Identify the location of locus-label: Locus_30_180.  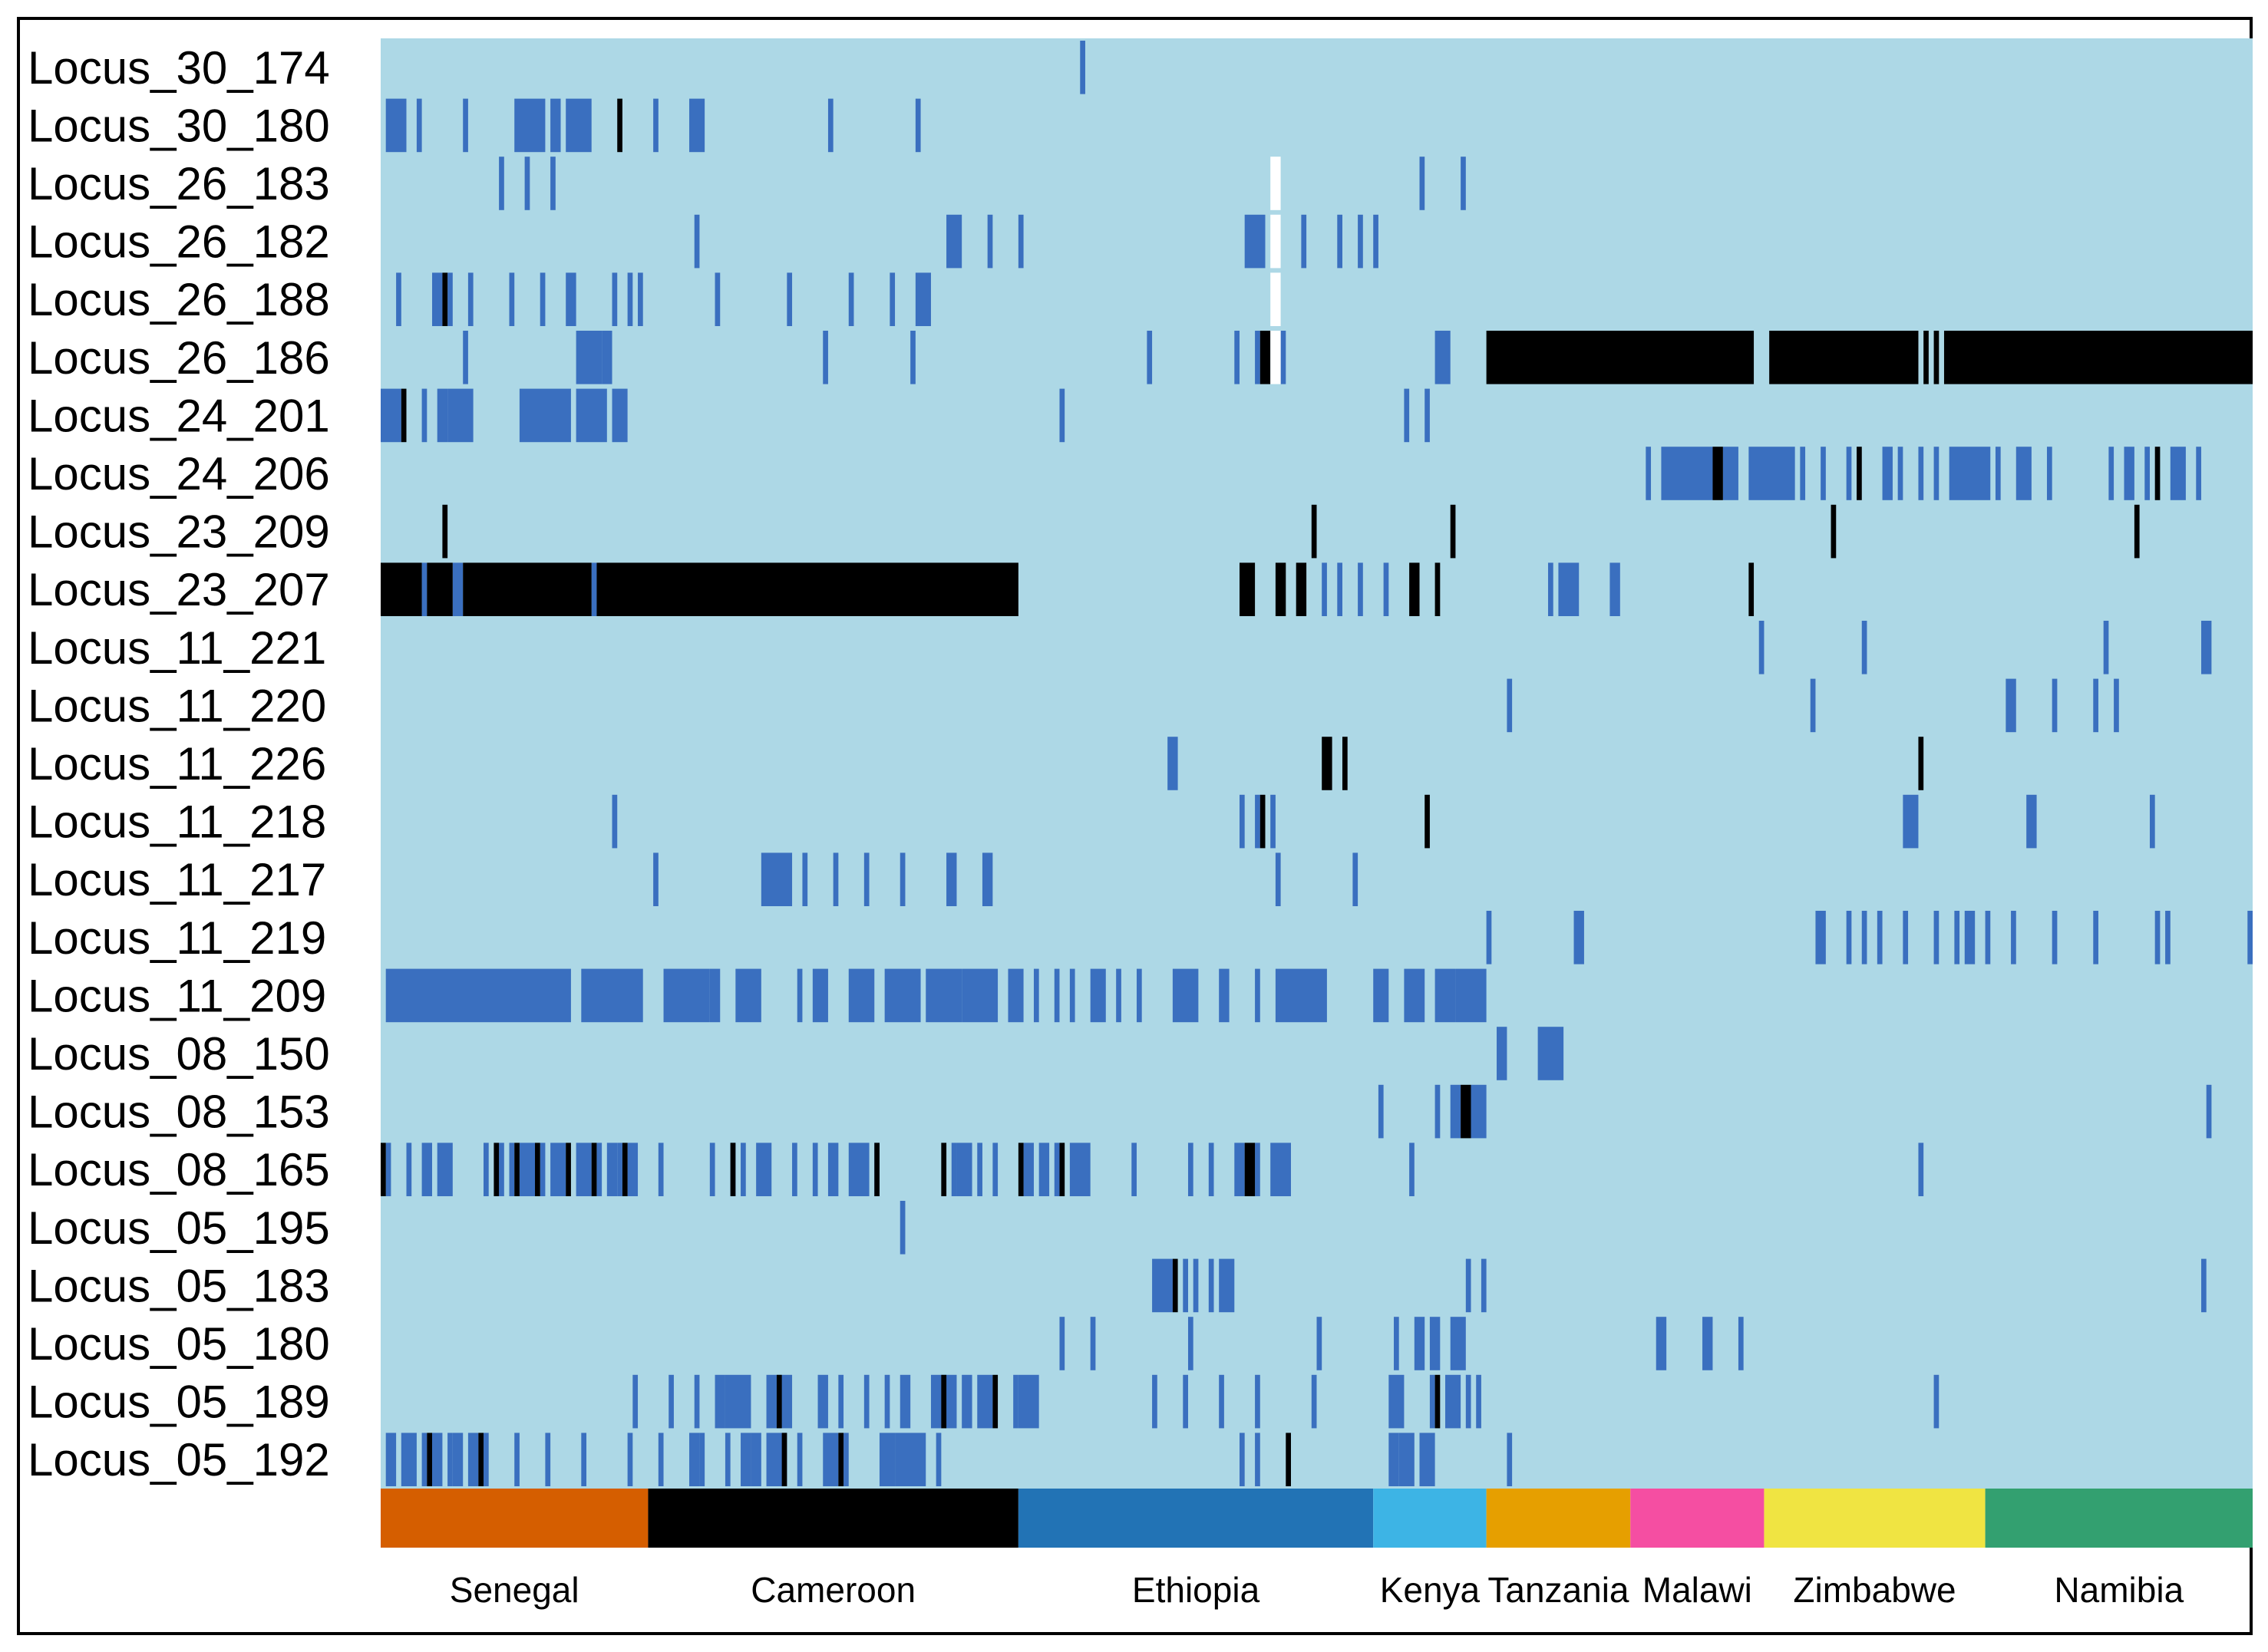
(179, 125).